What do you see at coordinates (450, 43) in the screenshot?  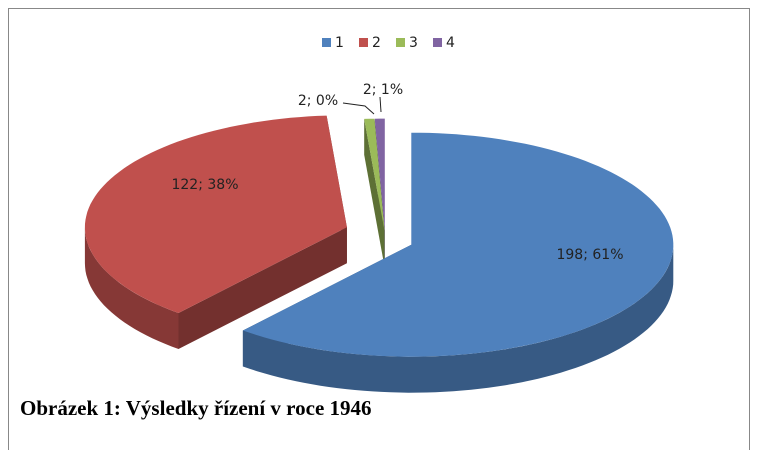 I see `legend-label: 4` at bounding box center [450, 43].